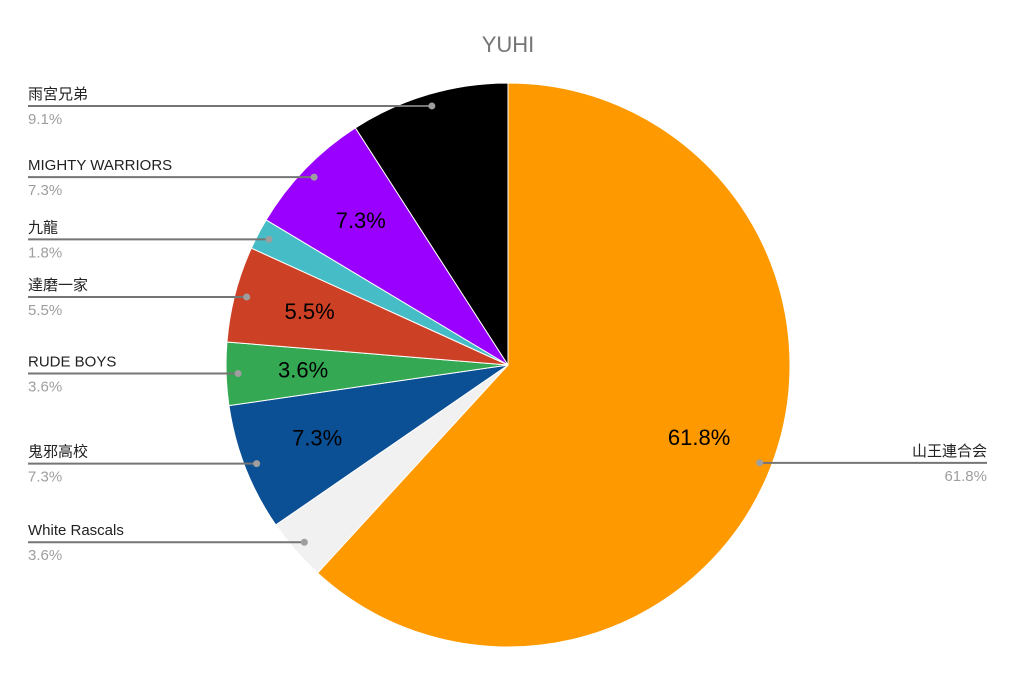 The width and height of the screenshot is (1024, 680). Describe the element at coordinates (699, 437) in the screenshot. I see `data-label: 61.8%` at that location.